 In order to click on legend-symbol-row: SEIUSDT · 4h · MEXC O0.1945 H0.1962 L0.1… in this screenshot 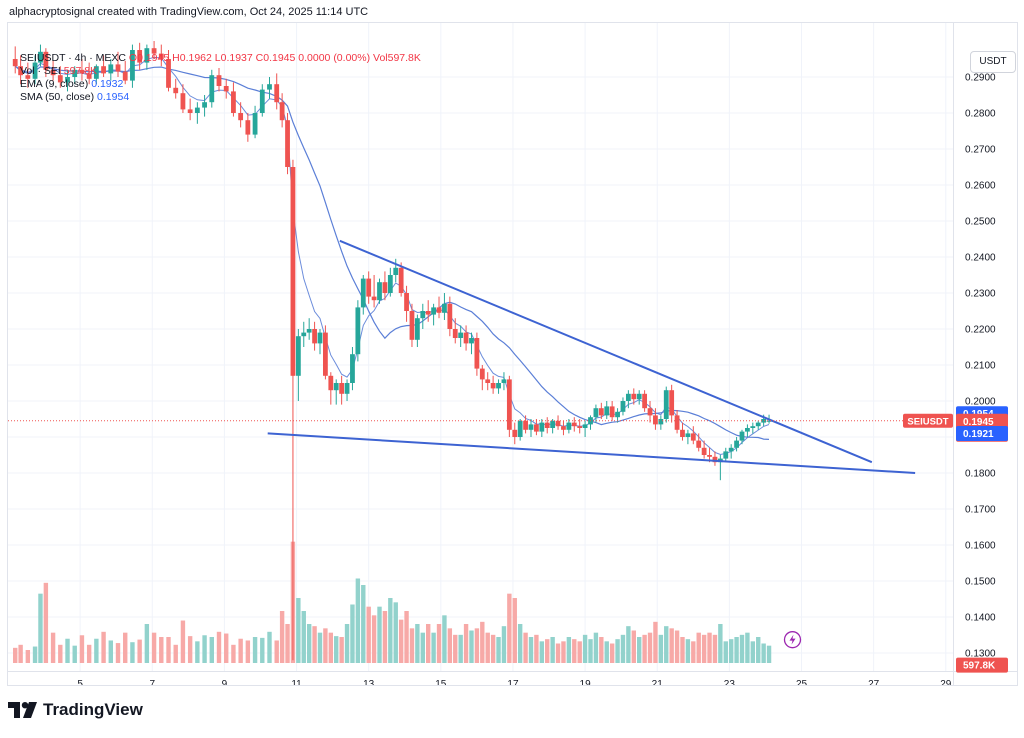, I will do `click(220, 58)`.